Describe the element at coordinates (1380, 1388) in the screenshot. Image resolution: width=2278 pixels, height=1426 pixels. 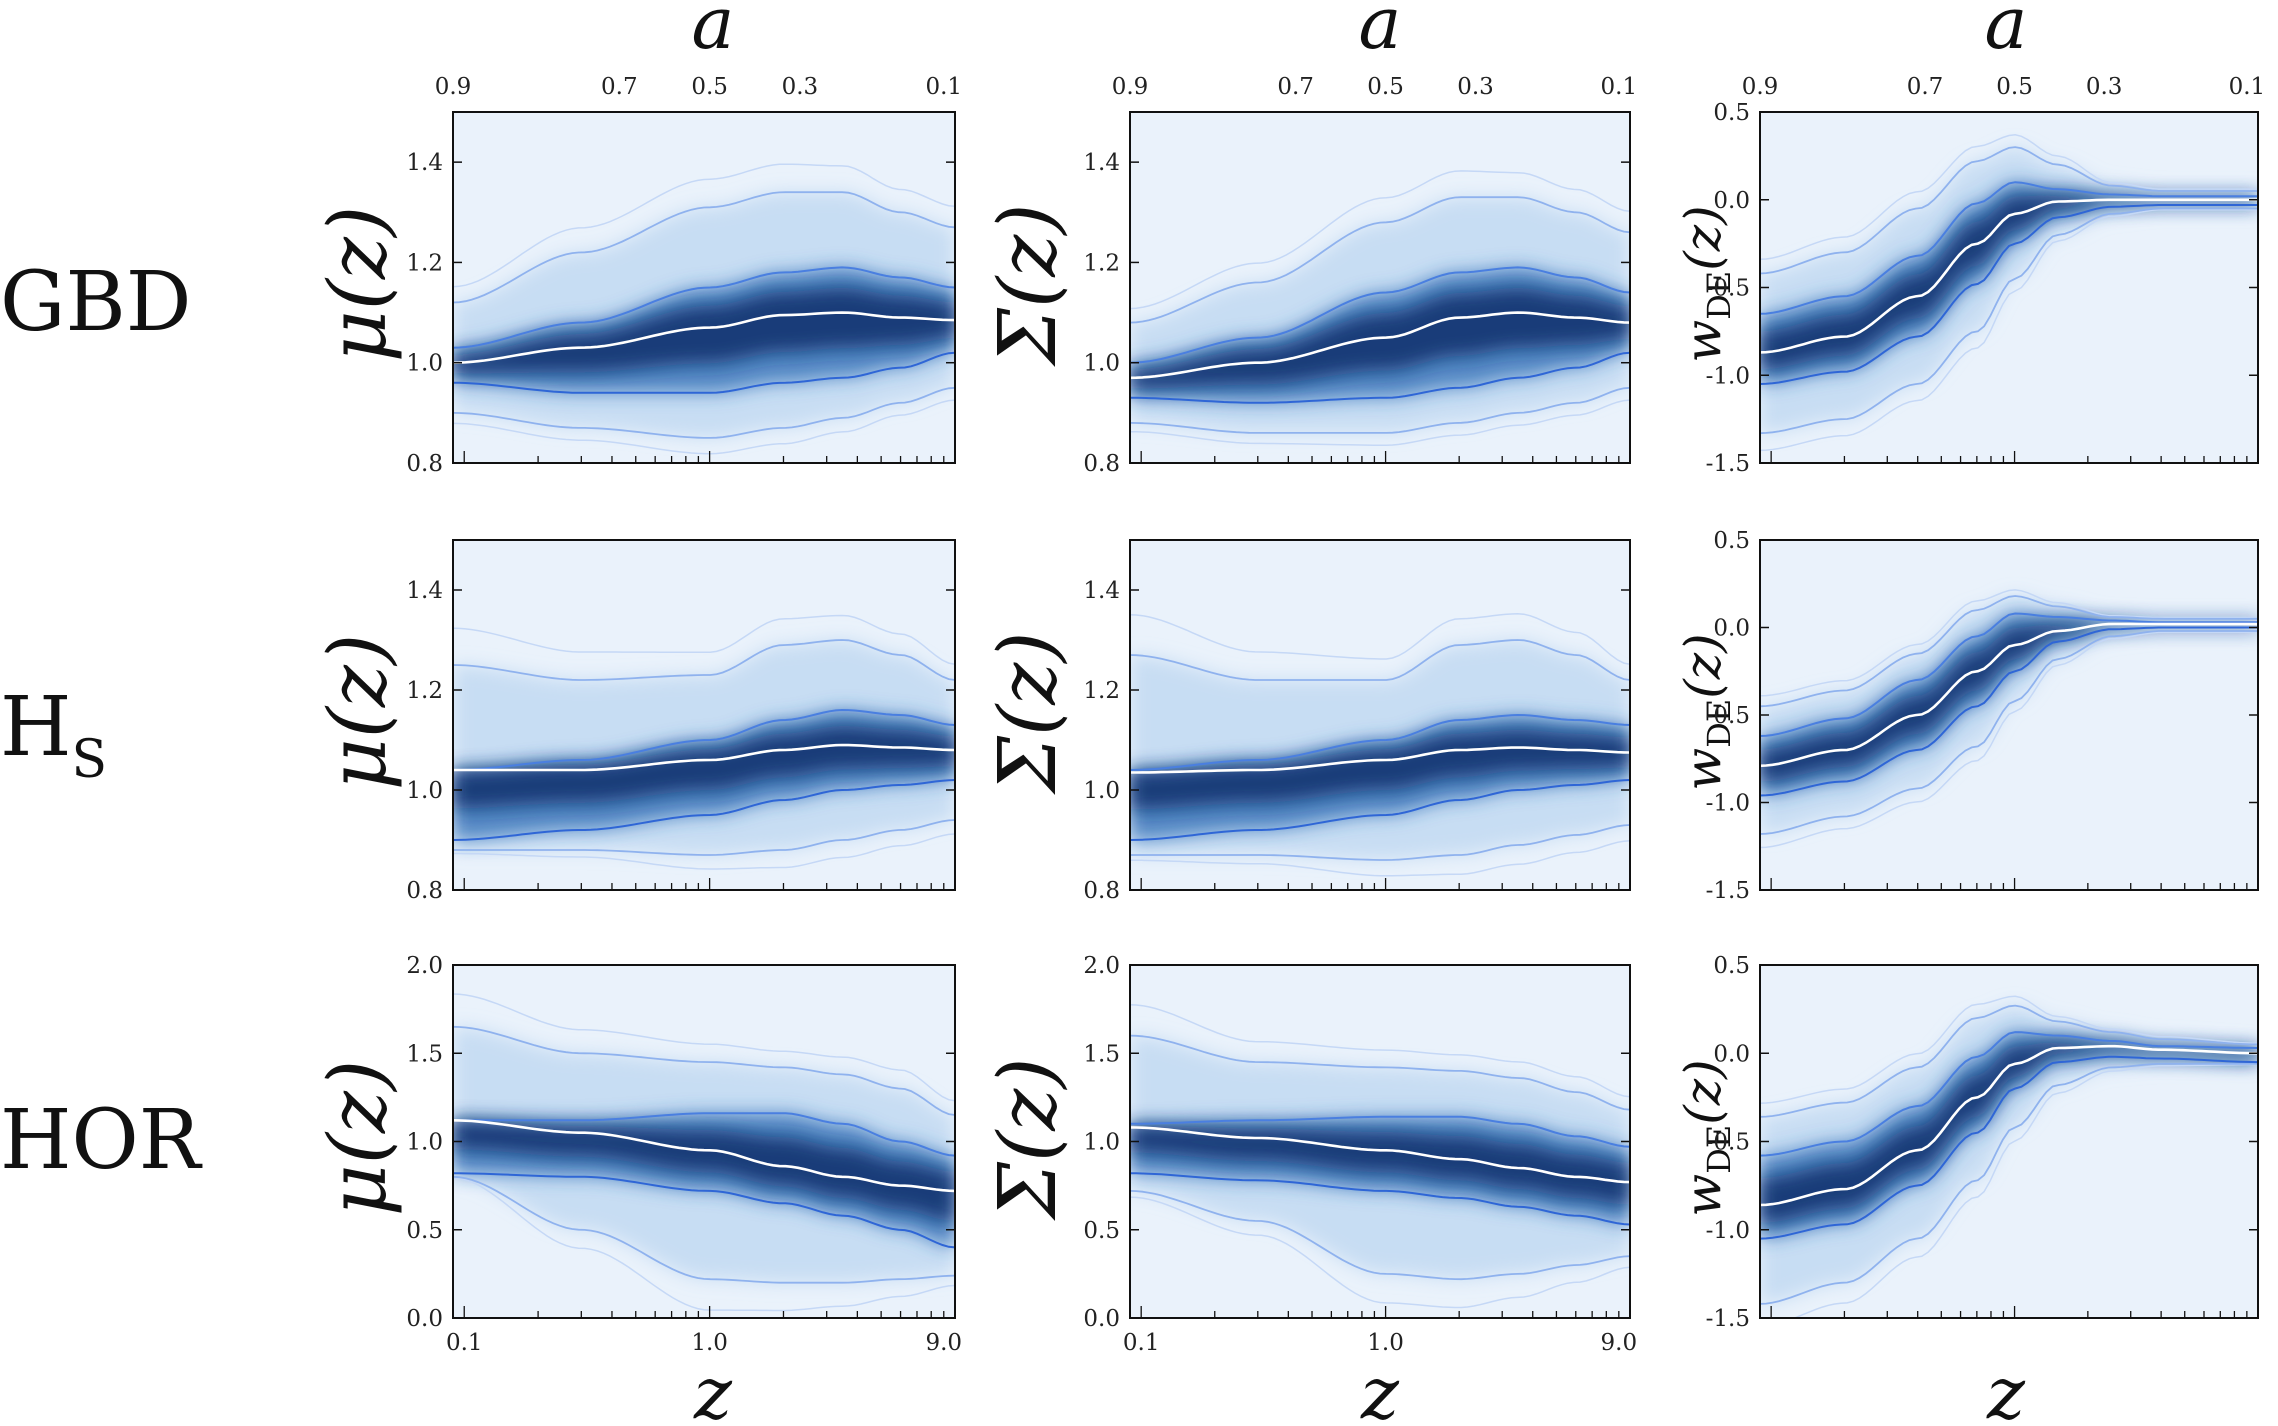
I see `bottom-axis-label-col2: z` at that location.